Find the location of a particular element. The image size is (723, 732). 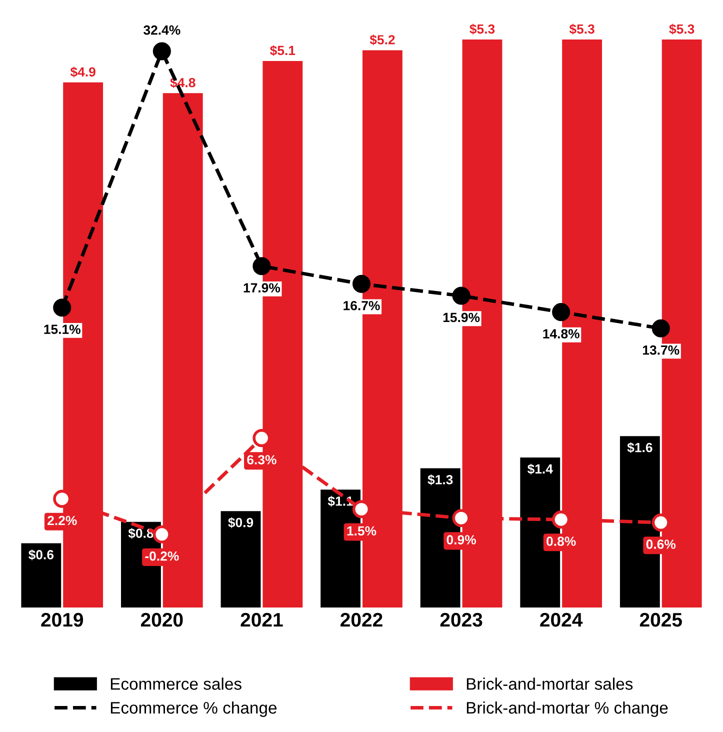

data-label: 14.8% is located at coordinates (561, 333).